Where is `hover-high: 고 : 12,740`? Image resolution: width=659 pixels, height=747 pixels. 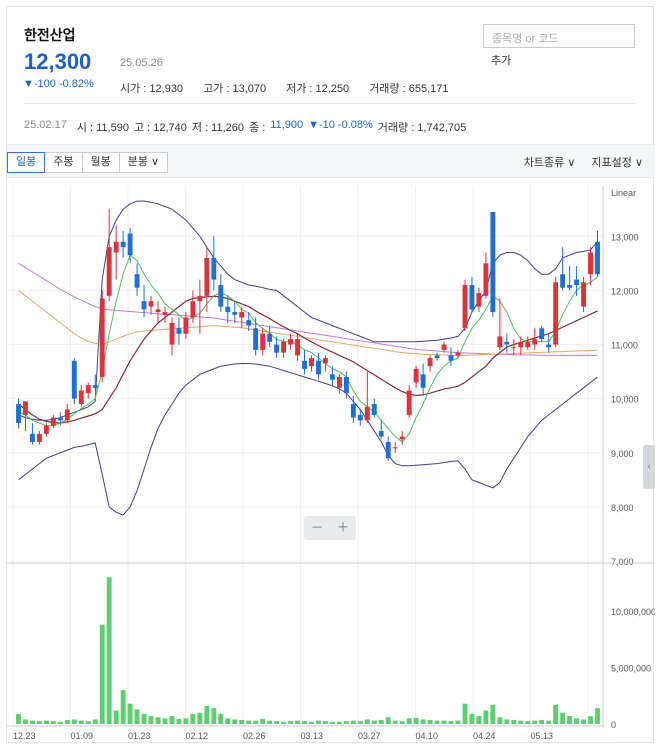
hover-high: 고 : 12,740 is located at coordinates (160, 128).